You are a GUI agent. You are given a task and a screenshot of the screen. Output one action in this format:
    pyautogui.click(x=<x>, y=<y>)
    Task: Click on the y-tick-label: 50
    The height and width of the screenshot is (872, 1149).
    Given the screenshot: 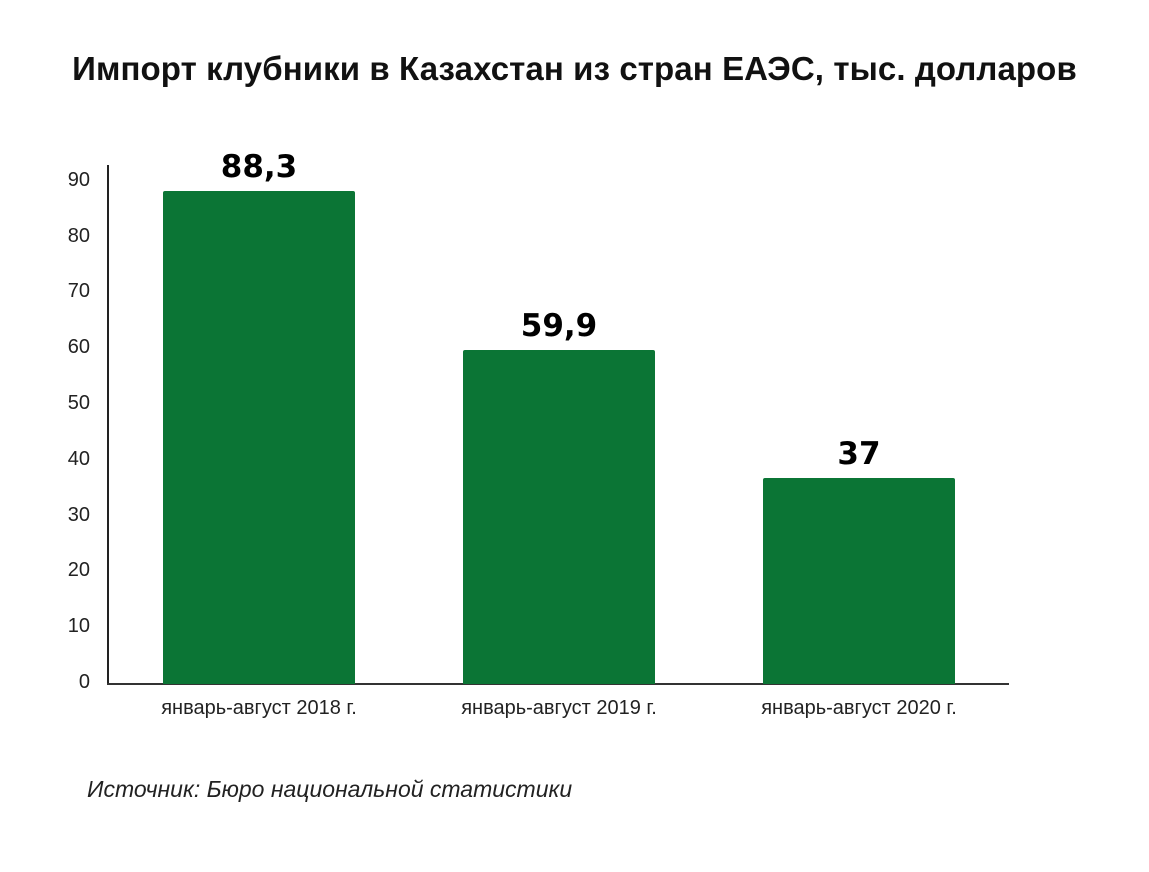 What is the action you would take?
    pyautogui.click(x=78, y=403)
    